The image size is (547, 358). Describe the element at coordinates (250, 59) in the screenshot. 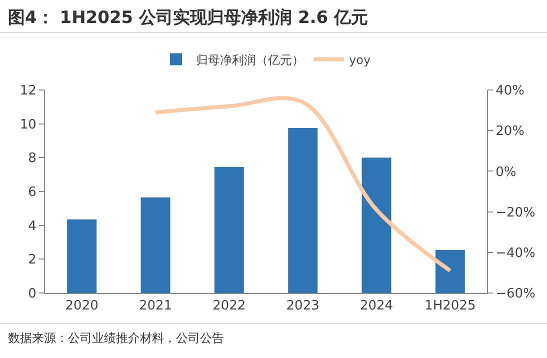

I see `legend-label: 归母净利润（亿元）` at that location.